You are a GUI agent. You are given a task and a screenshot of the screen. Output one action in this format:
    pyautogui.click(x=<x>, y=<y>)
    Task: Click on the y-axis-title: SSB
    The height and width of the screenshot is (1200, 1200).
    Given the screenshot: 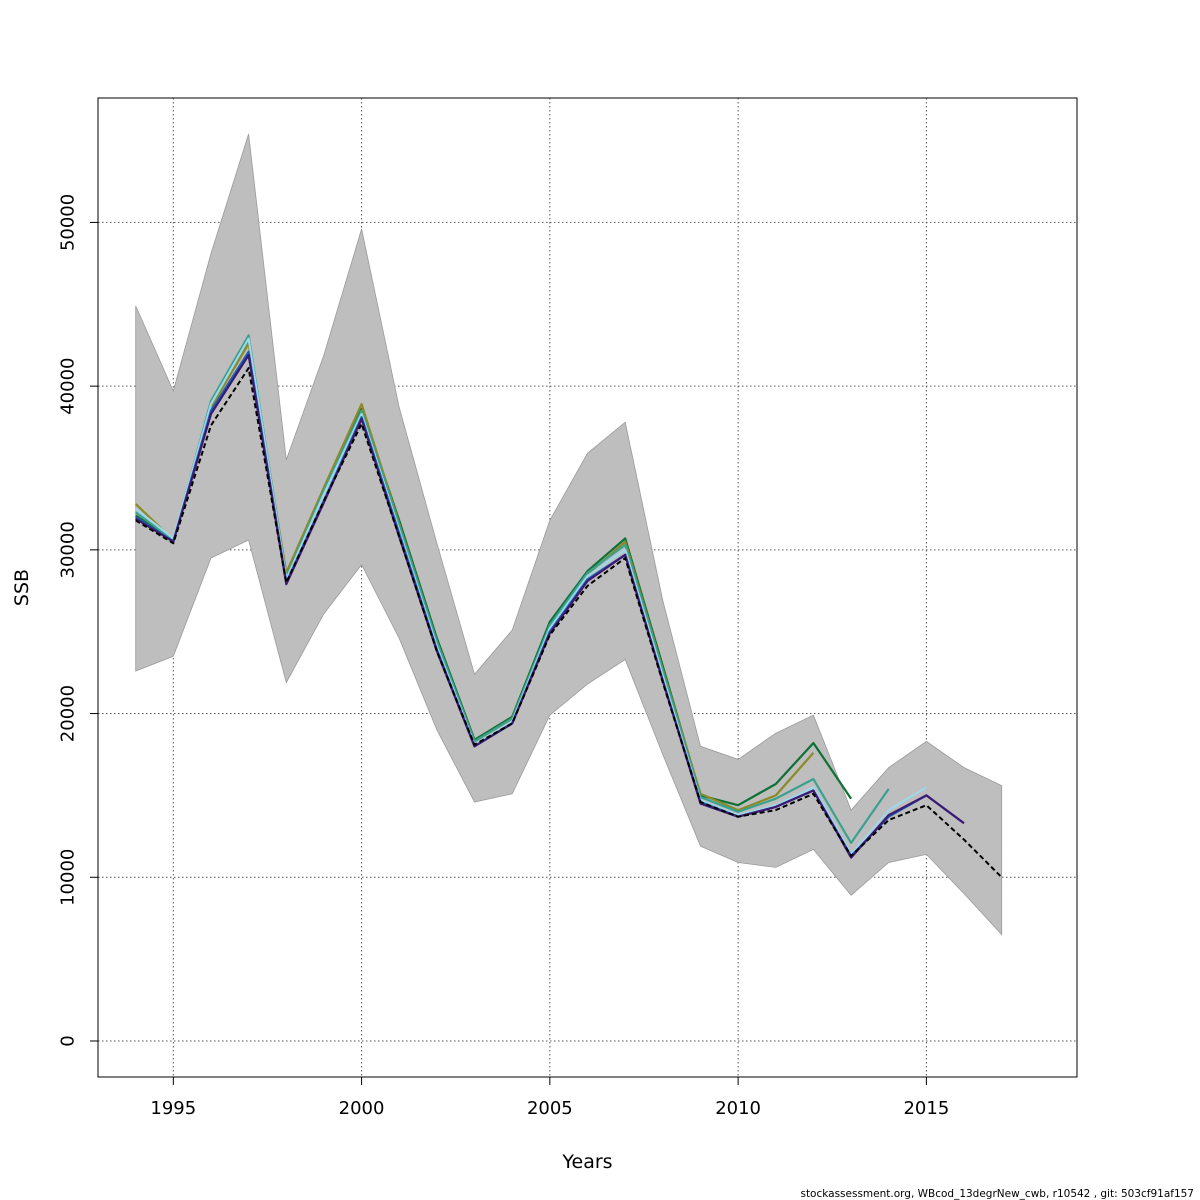 What is the action you would take?
    pyautogui.click(x=22, y=587)
    